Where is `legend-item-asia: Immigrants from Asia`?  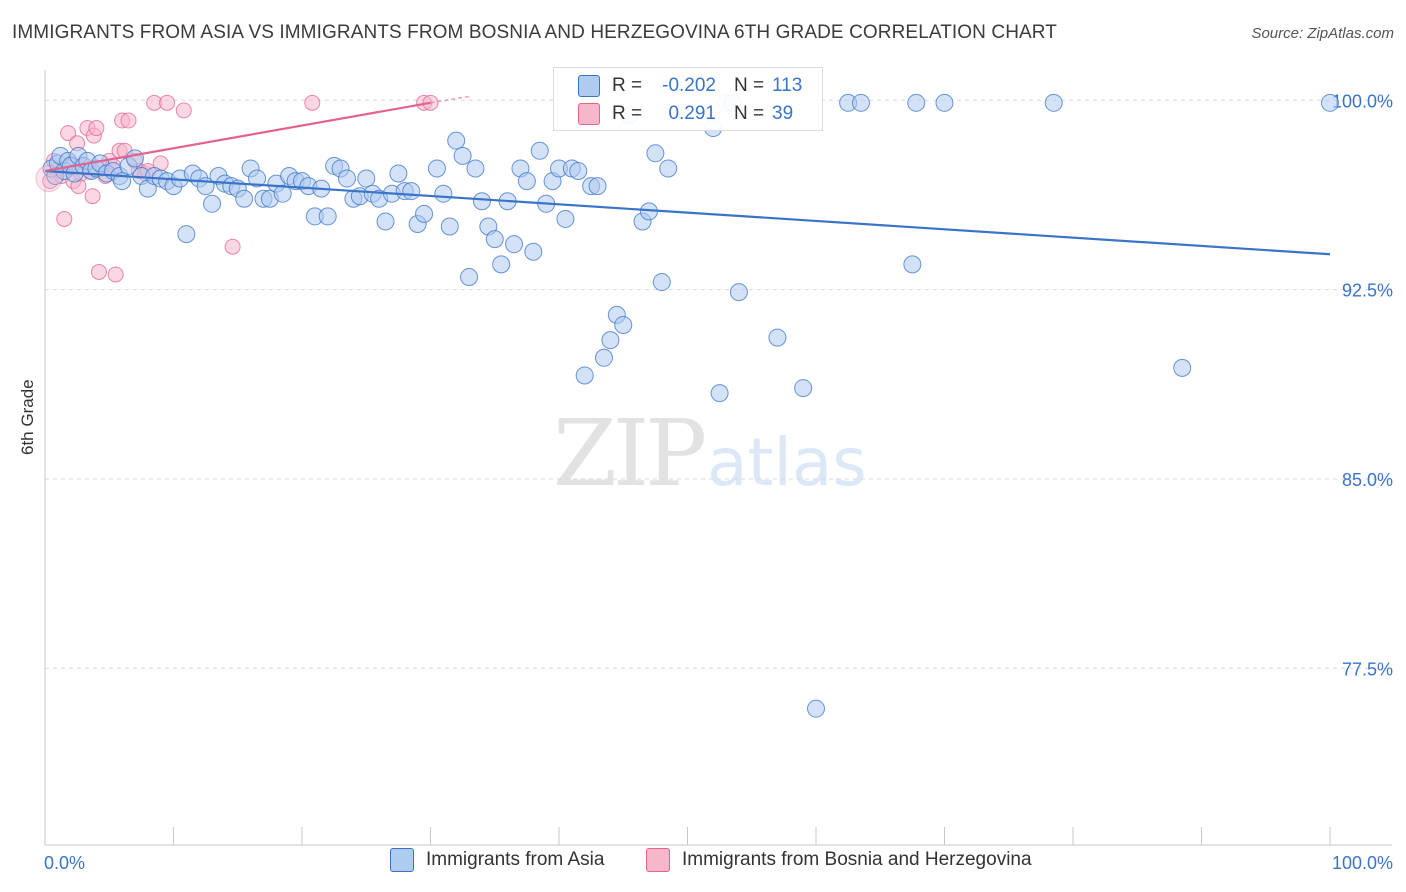
legend-item-asia: Immigrants from Asia is located at coordinates (497, 860).